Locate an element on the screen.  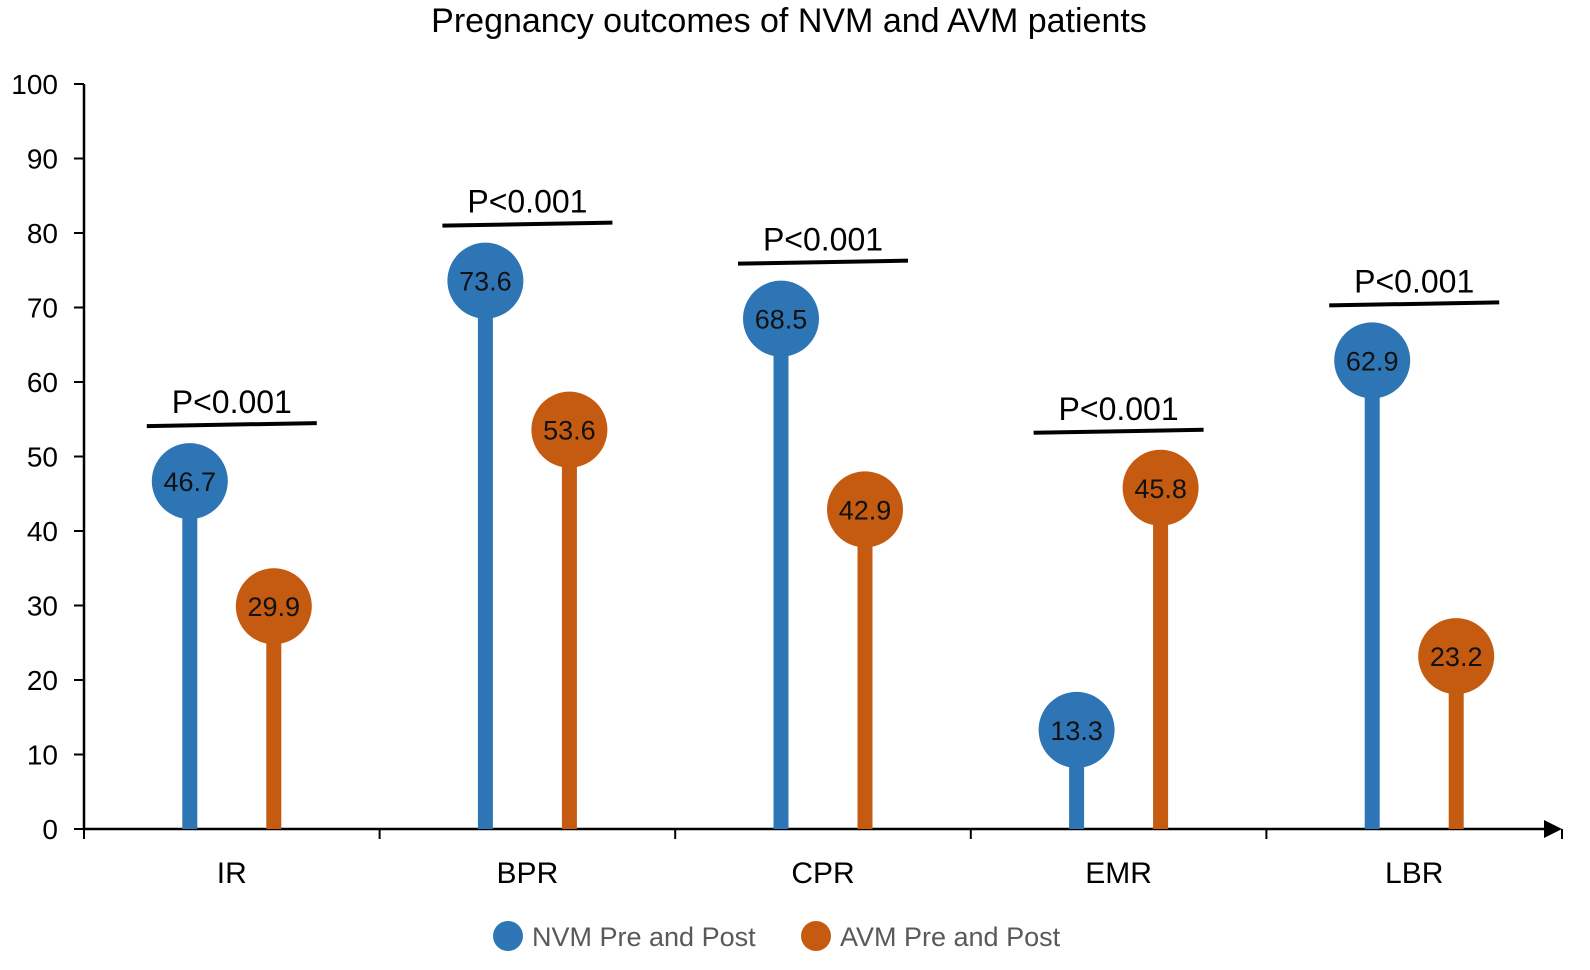
data-label: 68.5 is located at coordinates (781, 320).